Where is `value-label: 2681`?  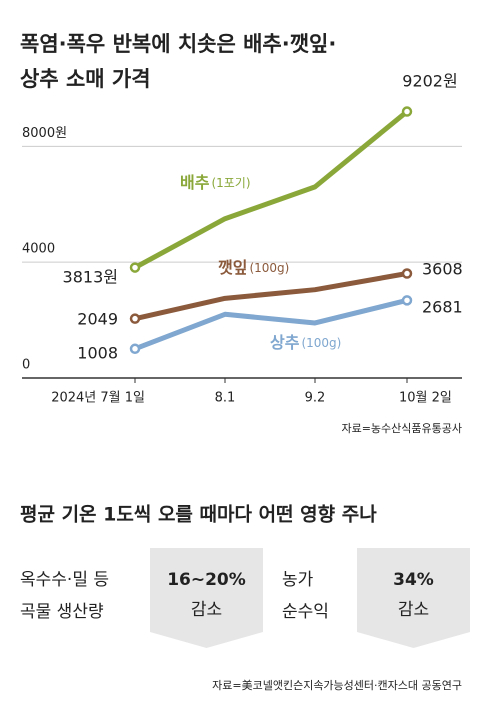
value-label: 2681 is located at coordinates (442, 307).